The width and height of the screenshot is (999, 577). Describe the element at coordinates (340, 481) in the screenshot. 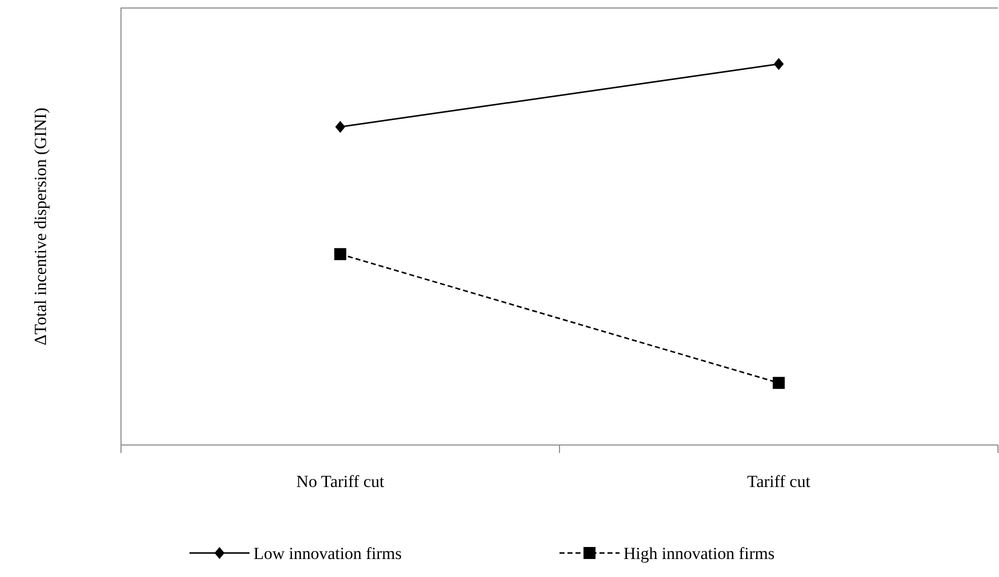

I see `x-tick-label: No Tariff cut` at that location.